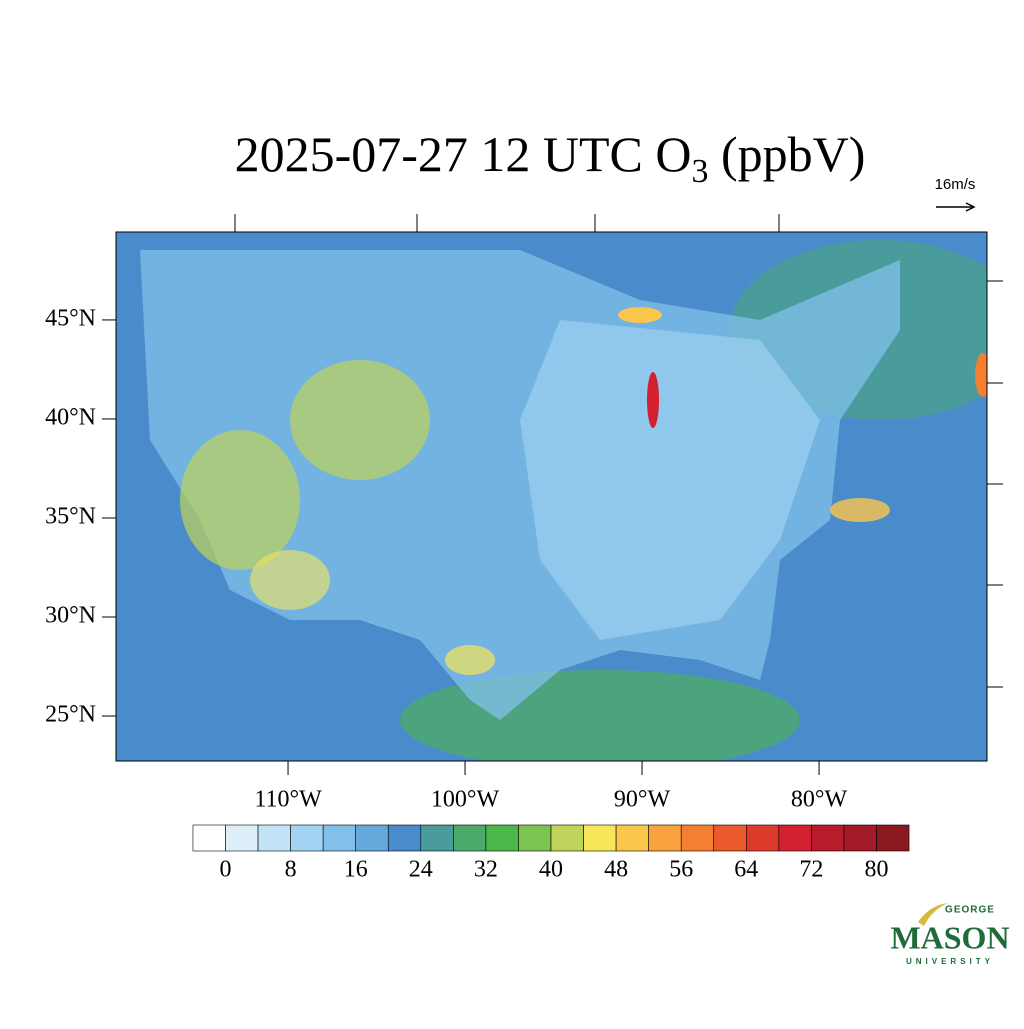  Describe the element at coordinates (486, 870) in the screenshot. I see `colorbar-tick-label: 32` at that location.